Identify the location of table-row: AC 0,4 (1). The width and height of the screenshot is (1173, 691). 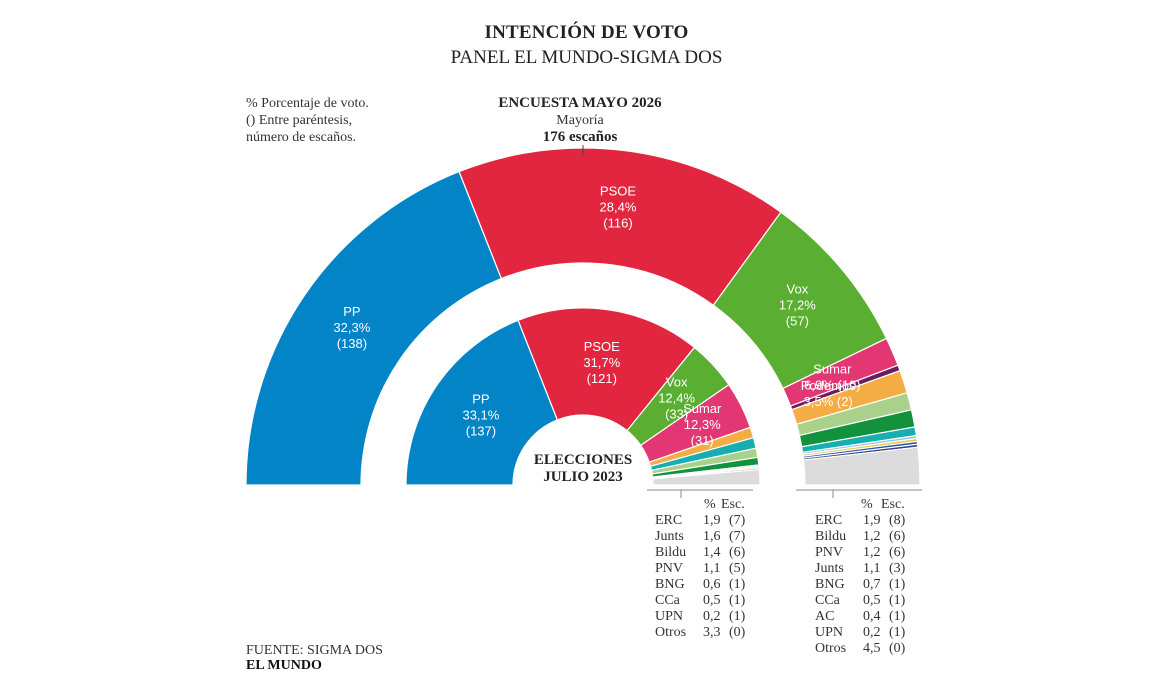
(864, 617).